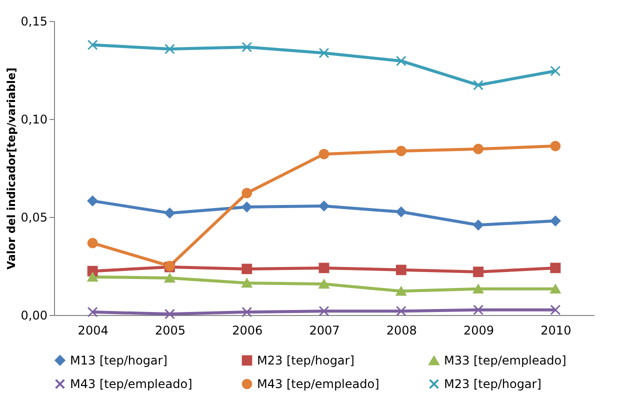 Image resolution: width=635 pixels, height=406 pixels. Describe the element at coordinates (34, 217) in the screenshot. I see `y-tick-label: 0,05` at that location.